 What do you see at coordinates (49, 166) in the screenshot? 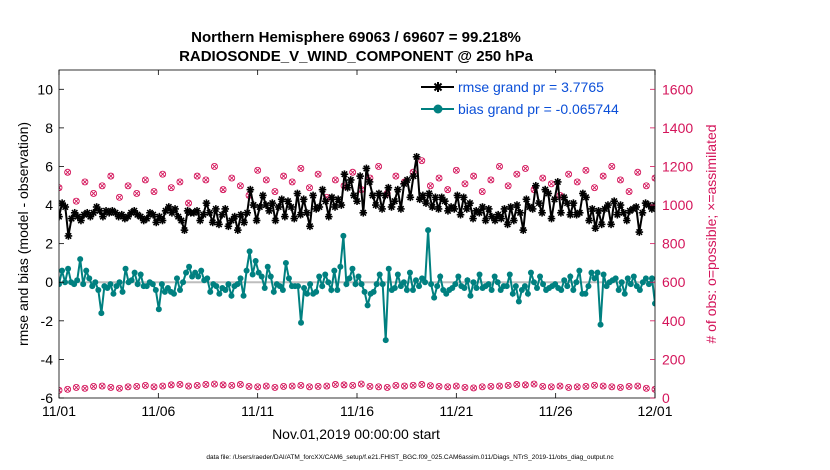
I see `left-tick-label: 6` at bounding box center [49, 166].